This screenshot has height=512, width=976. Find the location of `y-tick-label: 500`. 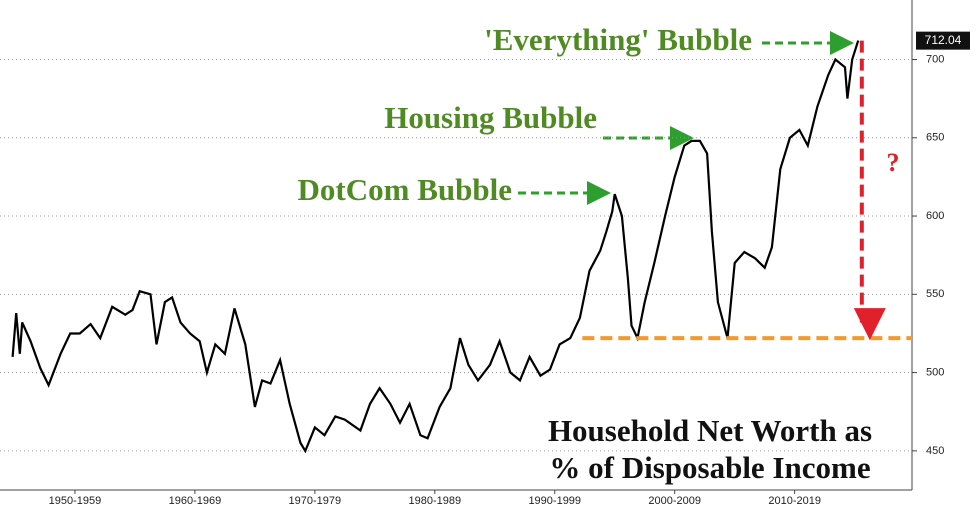

y-tick-label: 500 is located at coordinates (935, 372).